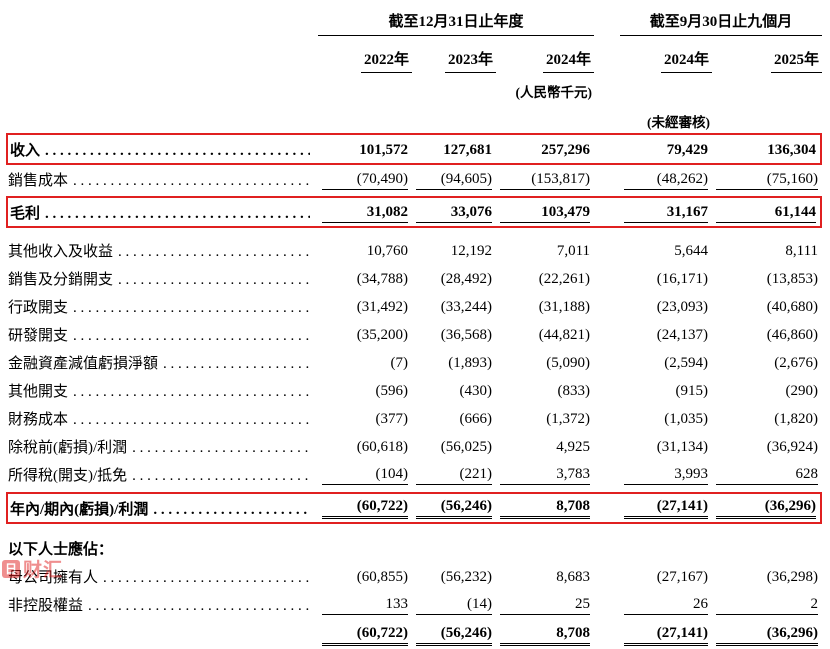 This screenshot has height=649, width=830. Describe the element at coordinates (454, 635) in the screenshot. I see `cell-value: (56,246)` at that location.